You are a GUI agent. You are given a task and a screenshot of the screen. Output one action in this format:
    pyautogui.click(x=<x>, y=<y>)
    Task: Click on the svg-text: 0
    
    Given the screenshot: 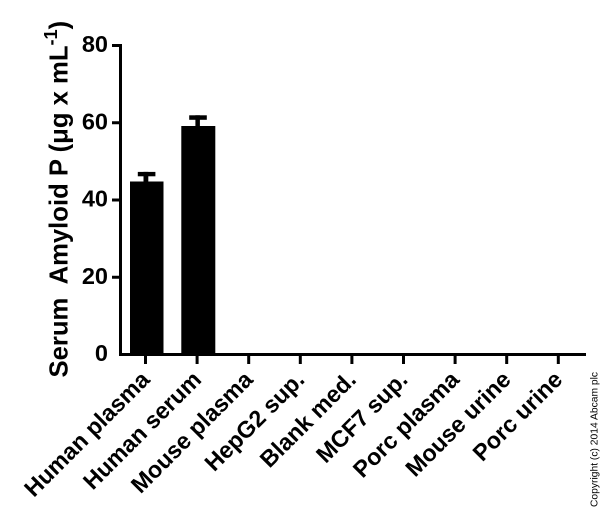 What is the action you would take?
    pyautogui.click(x=101, y=353)
    